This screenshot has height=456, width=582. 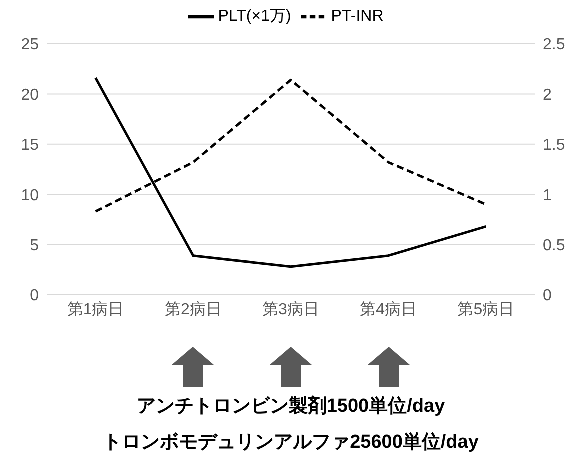 What do you see at coordinates (30, 95) in the screenshot?
I see `y-tick-label: 20` at bounding box center [30, 95].